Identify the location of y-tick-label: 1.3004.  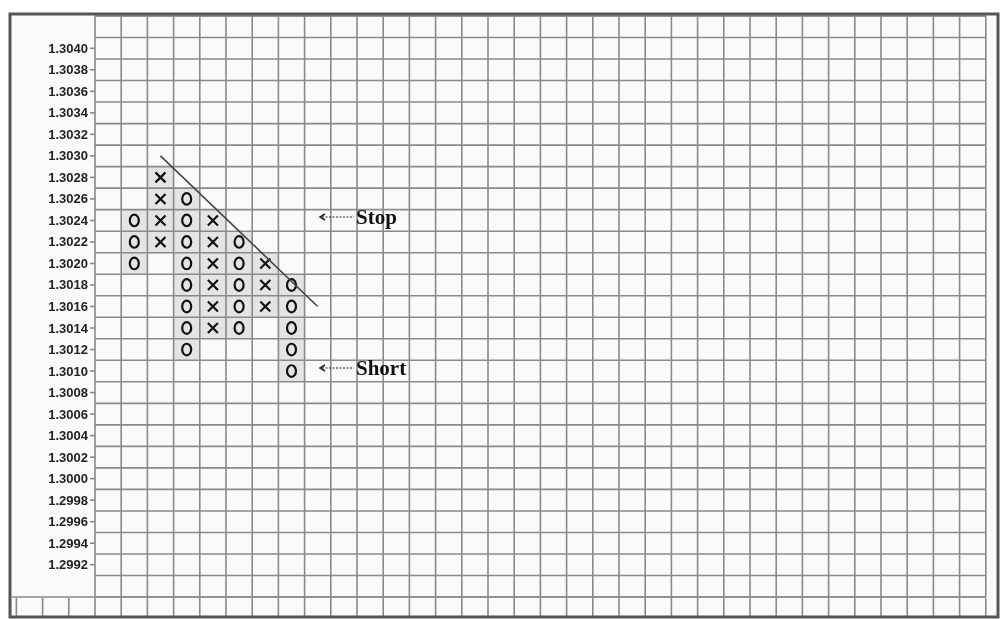
(68, 436).